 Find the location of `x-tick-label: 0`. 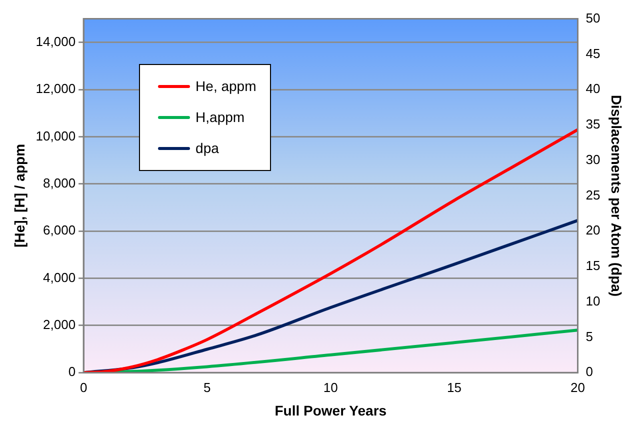

x-tick-label: 0 is located at coordinates (84, 387).